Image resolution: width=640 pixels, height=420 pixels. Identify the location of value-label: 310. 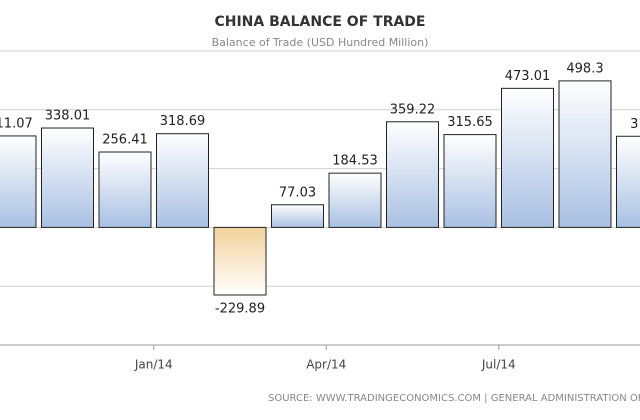
(635, 124).